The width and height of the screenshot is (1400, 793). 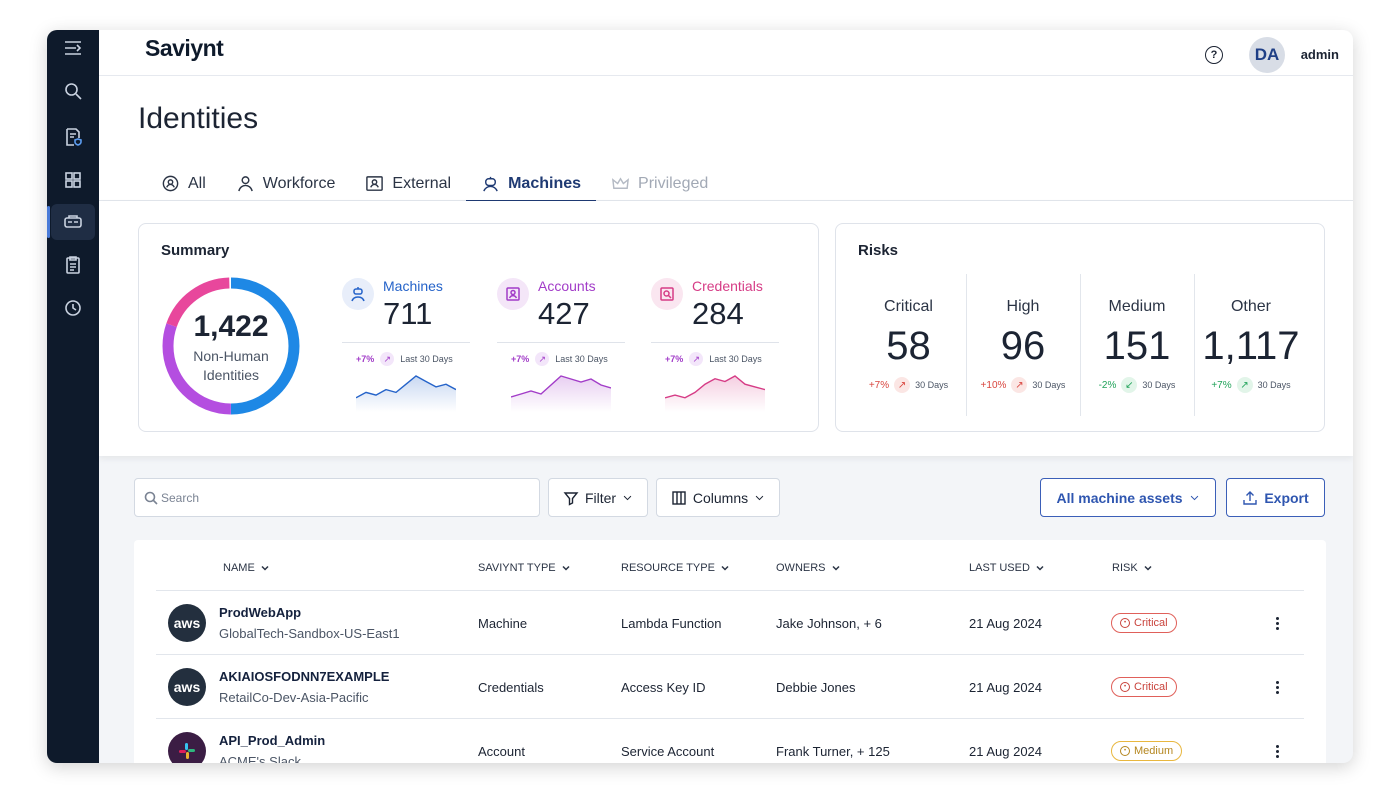 I want to click on slack-mark-icon, so click(x=187, y=751).